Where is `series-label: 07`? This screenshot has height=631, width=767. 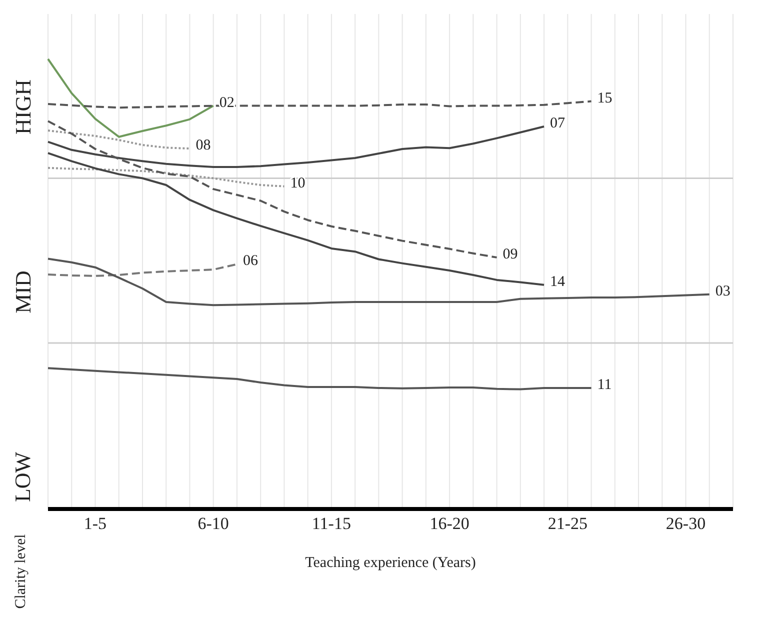 series-label: 07 is located at coordinates (558, 124).